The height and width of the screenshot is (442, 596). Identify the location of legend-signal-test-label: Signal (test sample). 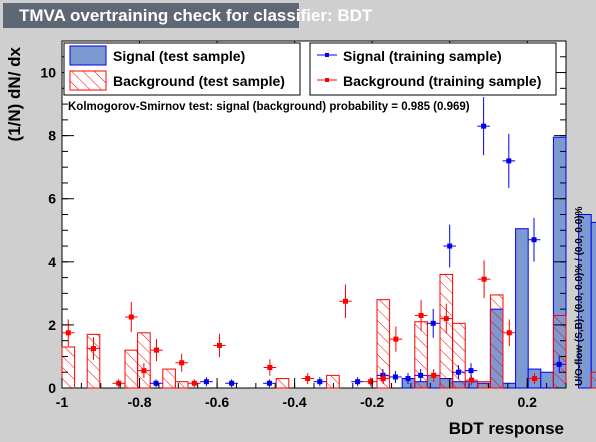
(179, 56).